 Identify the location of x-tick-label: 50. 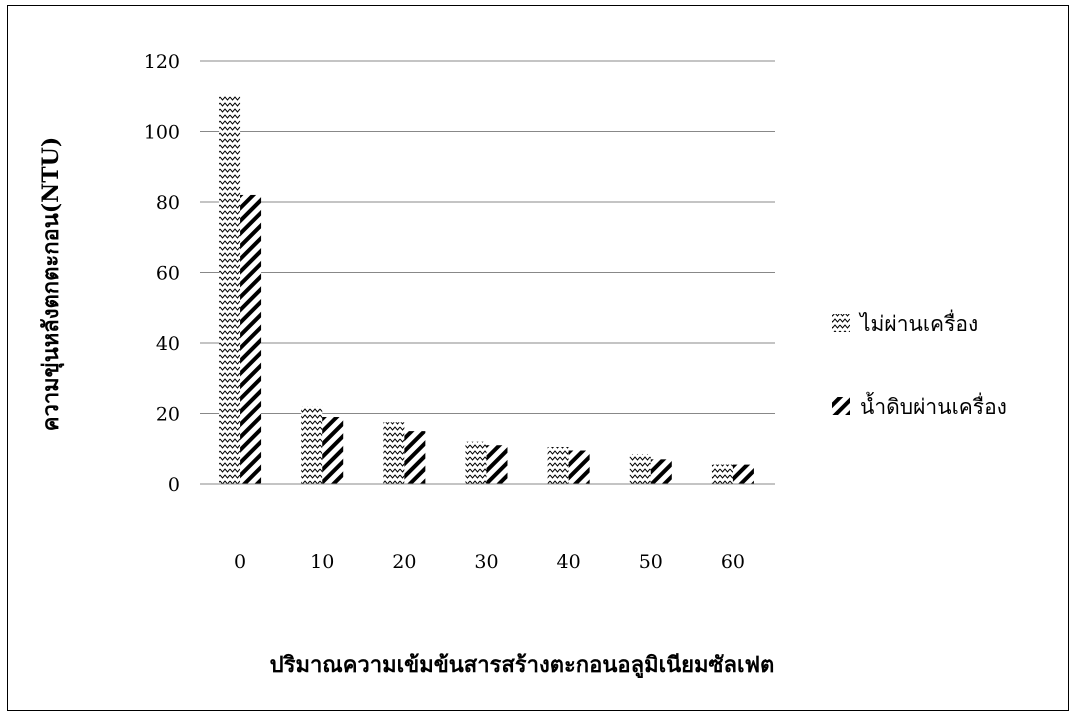
(651, 562).